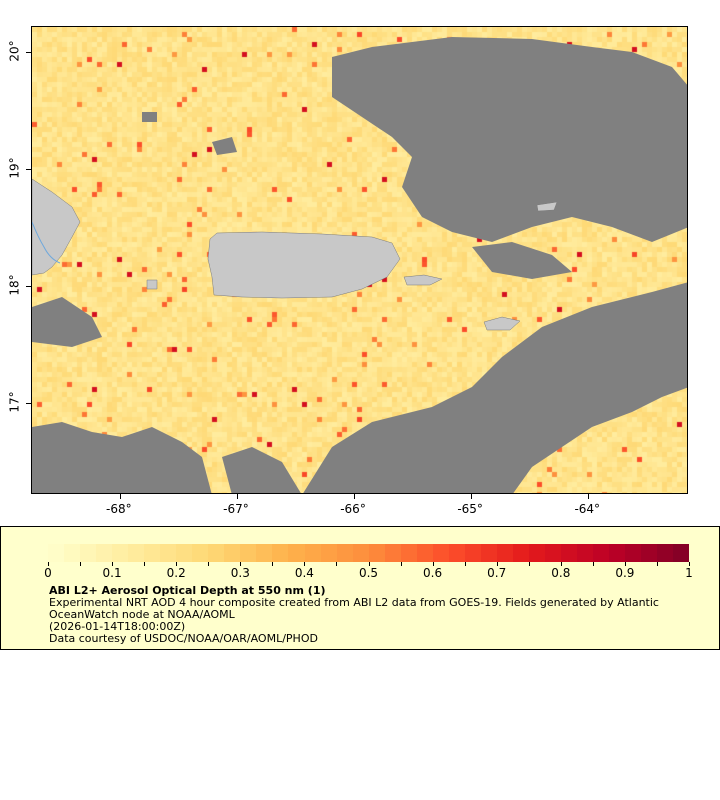 The image size is (720, 800). Describe the element at coordinates (587, 509) in the screenshot. I see `lon-tick-label: -64°` at that location.